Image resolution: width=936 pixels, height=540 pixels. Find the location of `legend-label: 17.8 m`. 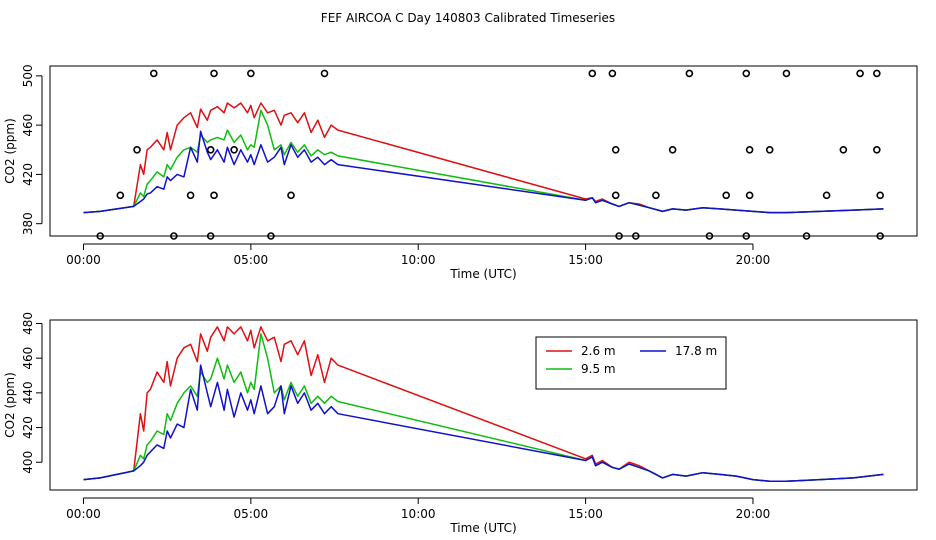

legend-label: 17.8 m is located at coordinates (696, 351).